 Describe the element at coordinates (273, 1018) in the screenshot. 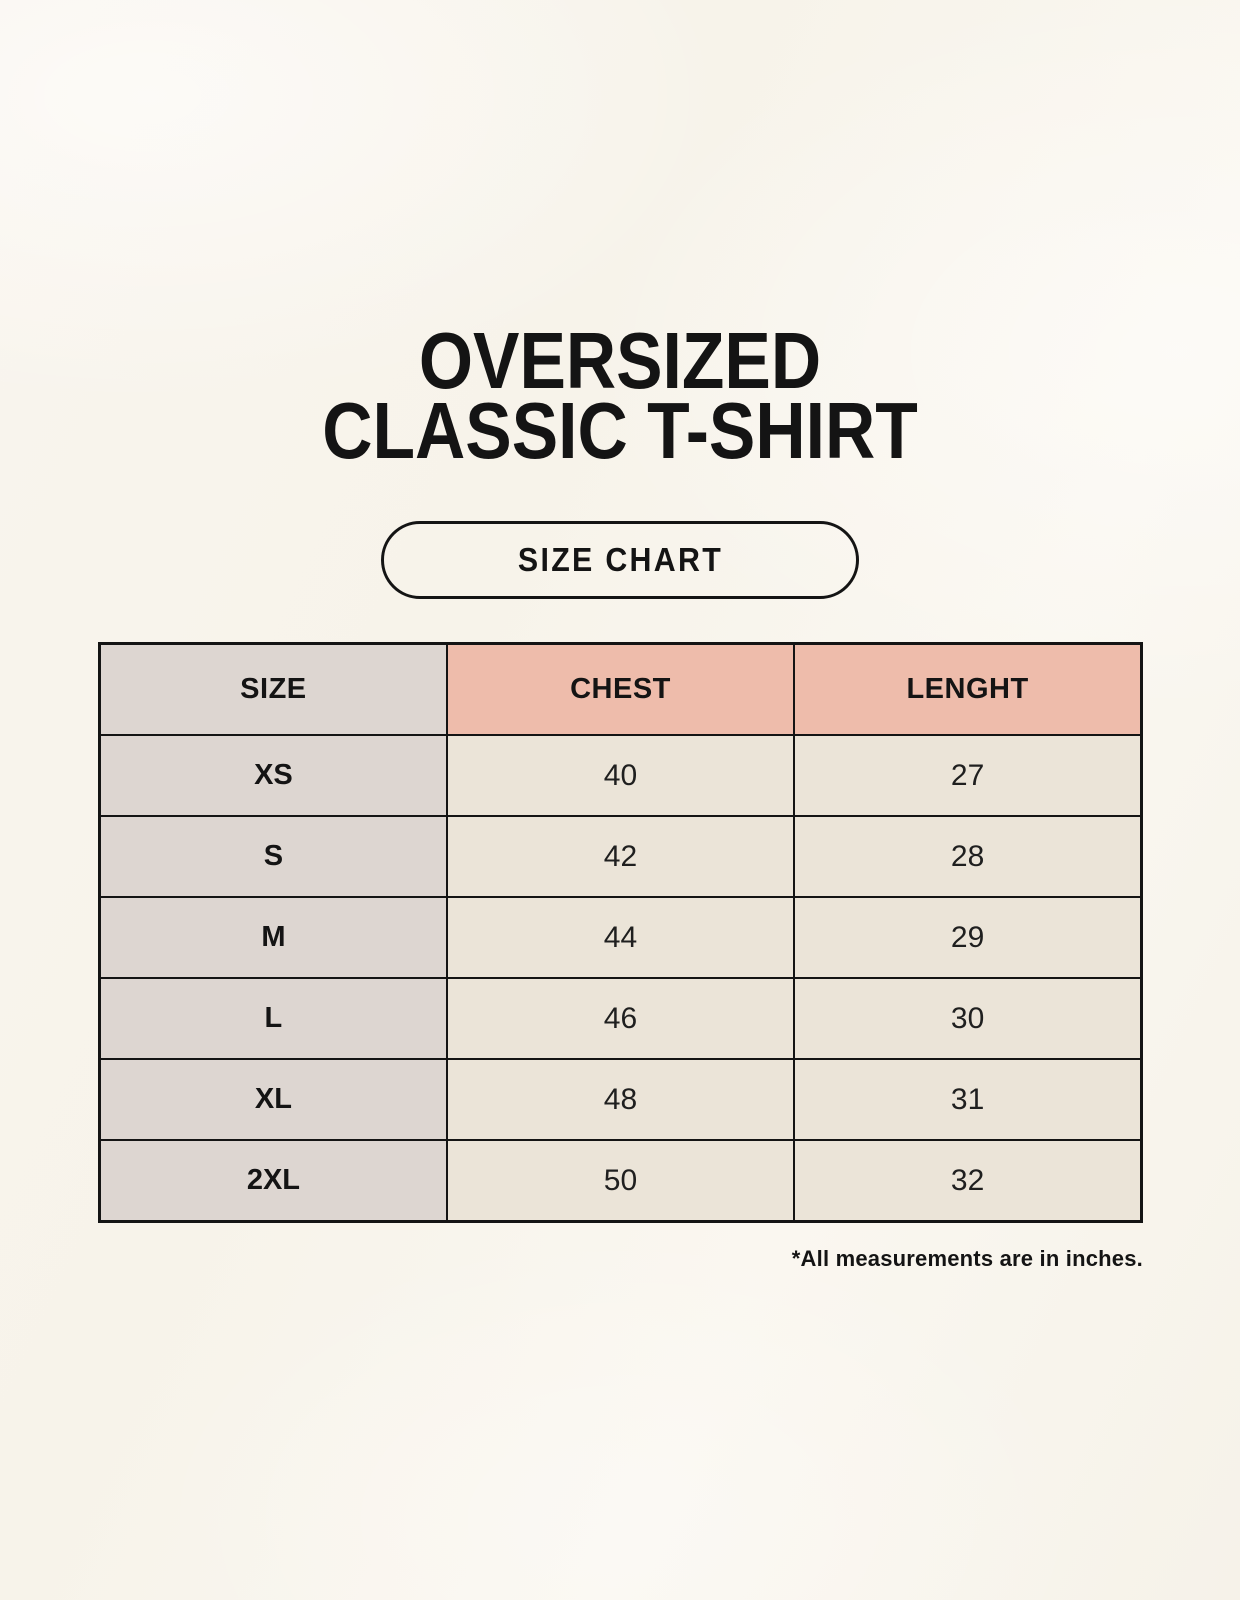

I see `size-cell: L` at that location.